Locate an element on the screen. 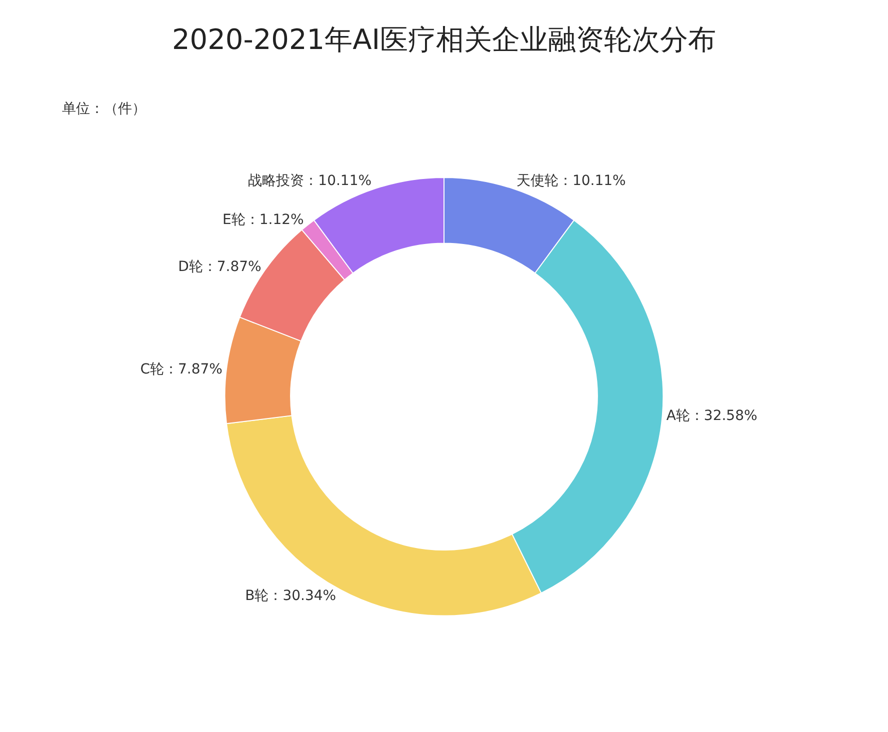 This screenshot has width=888, height=732. chart-title: 2020-2021年AI医疗相关企业融资轮次分布 is located at coordinates (444, 39).